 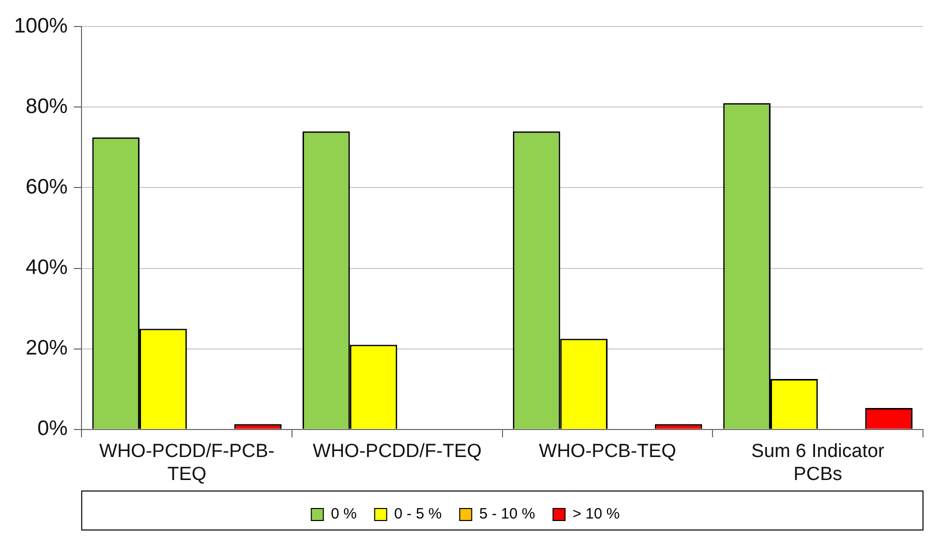 What do you see at coordinates (418, 514) in the screenshot?
I see `legend-label: 0 - 5 %` at bounding box center [418, 514].